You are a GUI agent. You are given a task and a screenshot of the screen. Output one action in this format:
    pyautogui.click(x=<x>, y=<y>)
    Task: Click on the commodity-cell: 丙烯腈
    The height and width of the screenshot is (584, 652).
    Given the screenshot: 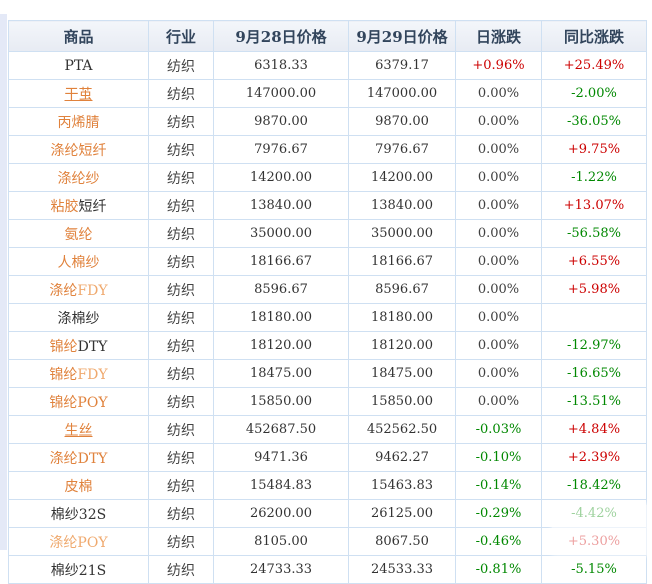 What is the action you would take?
    pyautogui.click(x=78, y=121)
    